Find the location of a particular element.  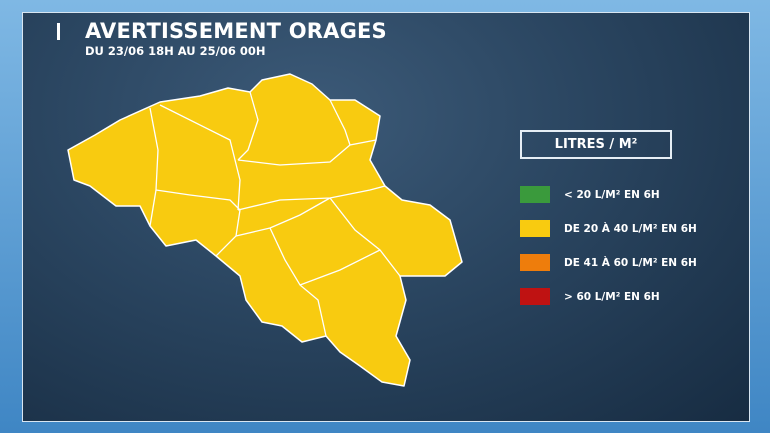

legend-title: LITRES / M² is located at coordinates (596, 144).